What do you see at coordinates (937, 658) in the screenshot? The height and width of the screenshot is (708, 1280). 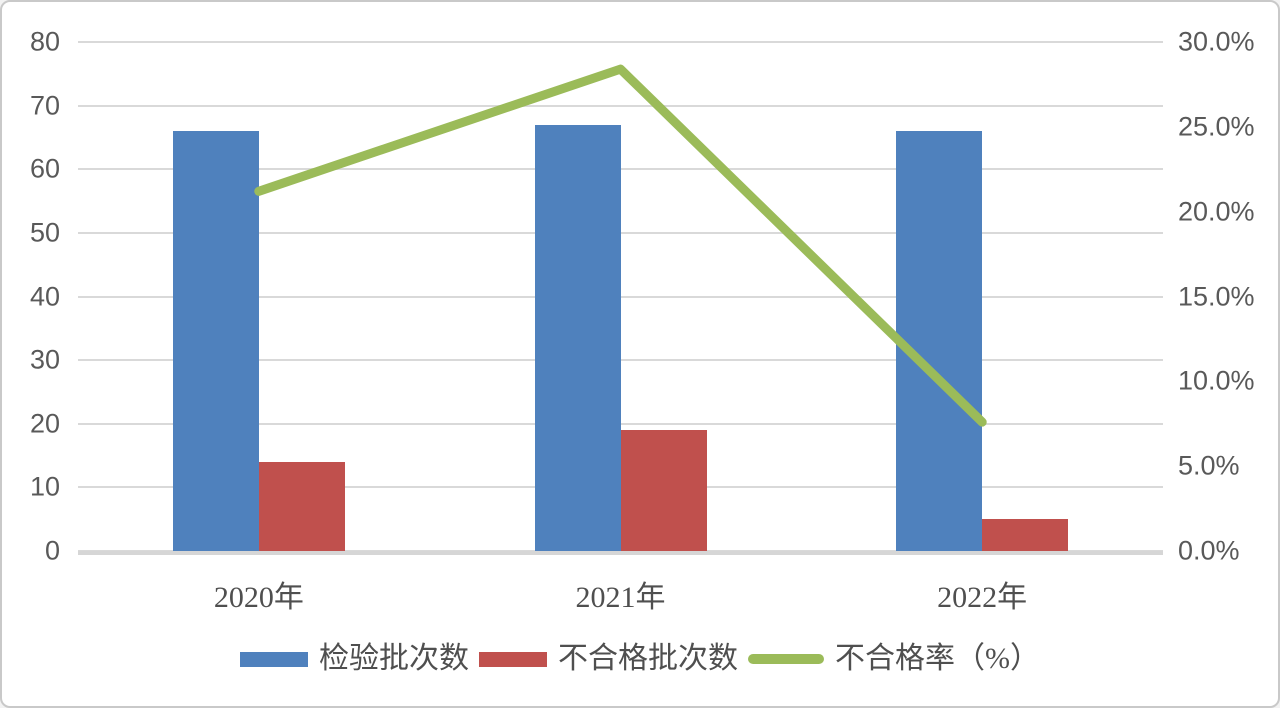 I see `legend-label-failure-rate: 不合格率（%）` at bounding box center [937, 658].